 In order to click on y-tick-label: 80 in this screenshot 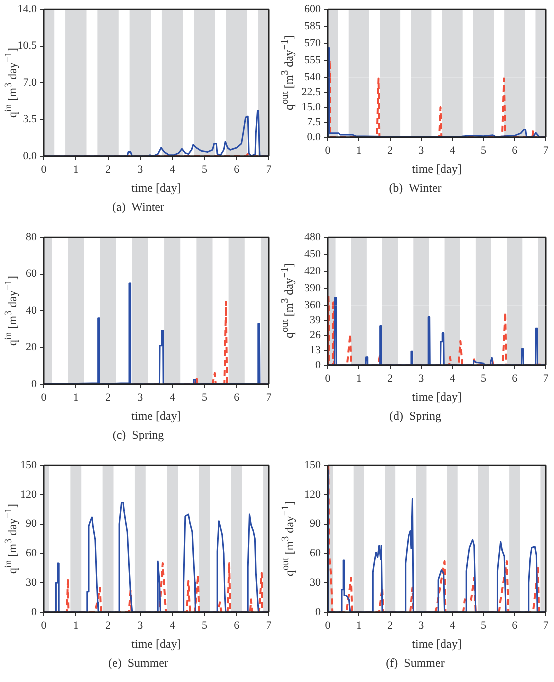, I will do `click(32, 237)`.